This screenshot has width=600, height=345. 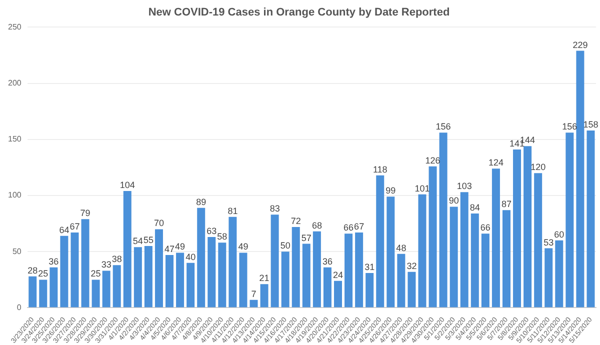 What do you see at coordinates (295, 221) in the screenshot?
I see `data-label: 72` at bounding box center [295, 221].